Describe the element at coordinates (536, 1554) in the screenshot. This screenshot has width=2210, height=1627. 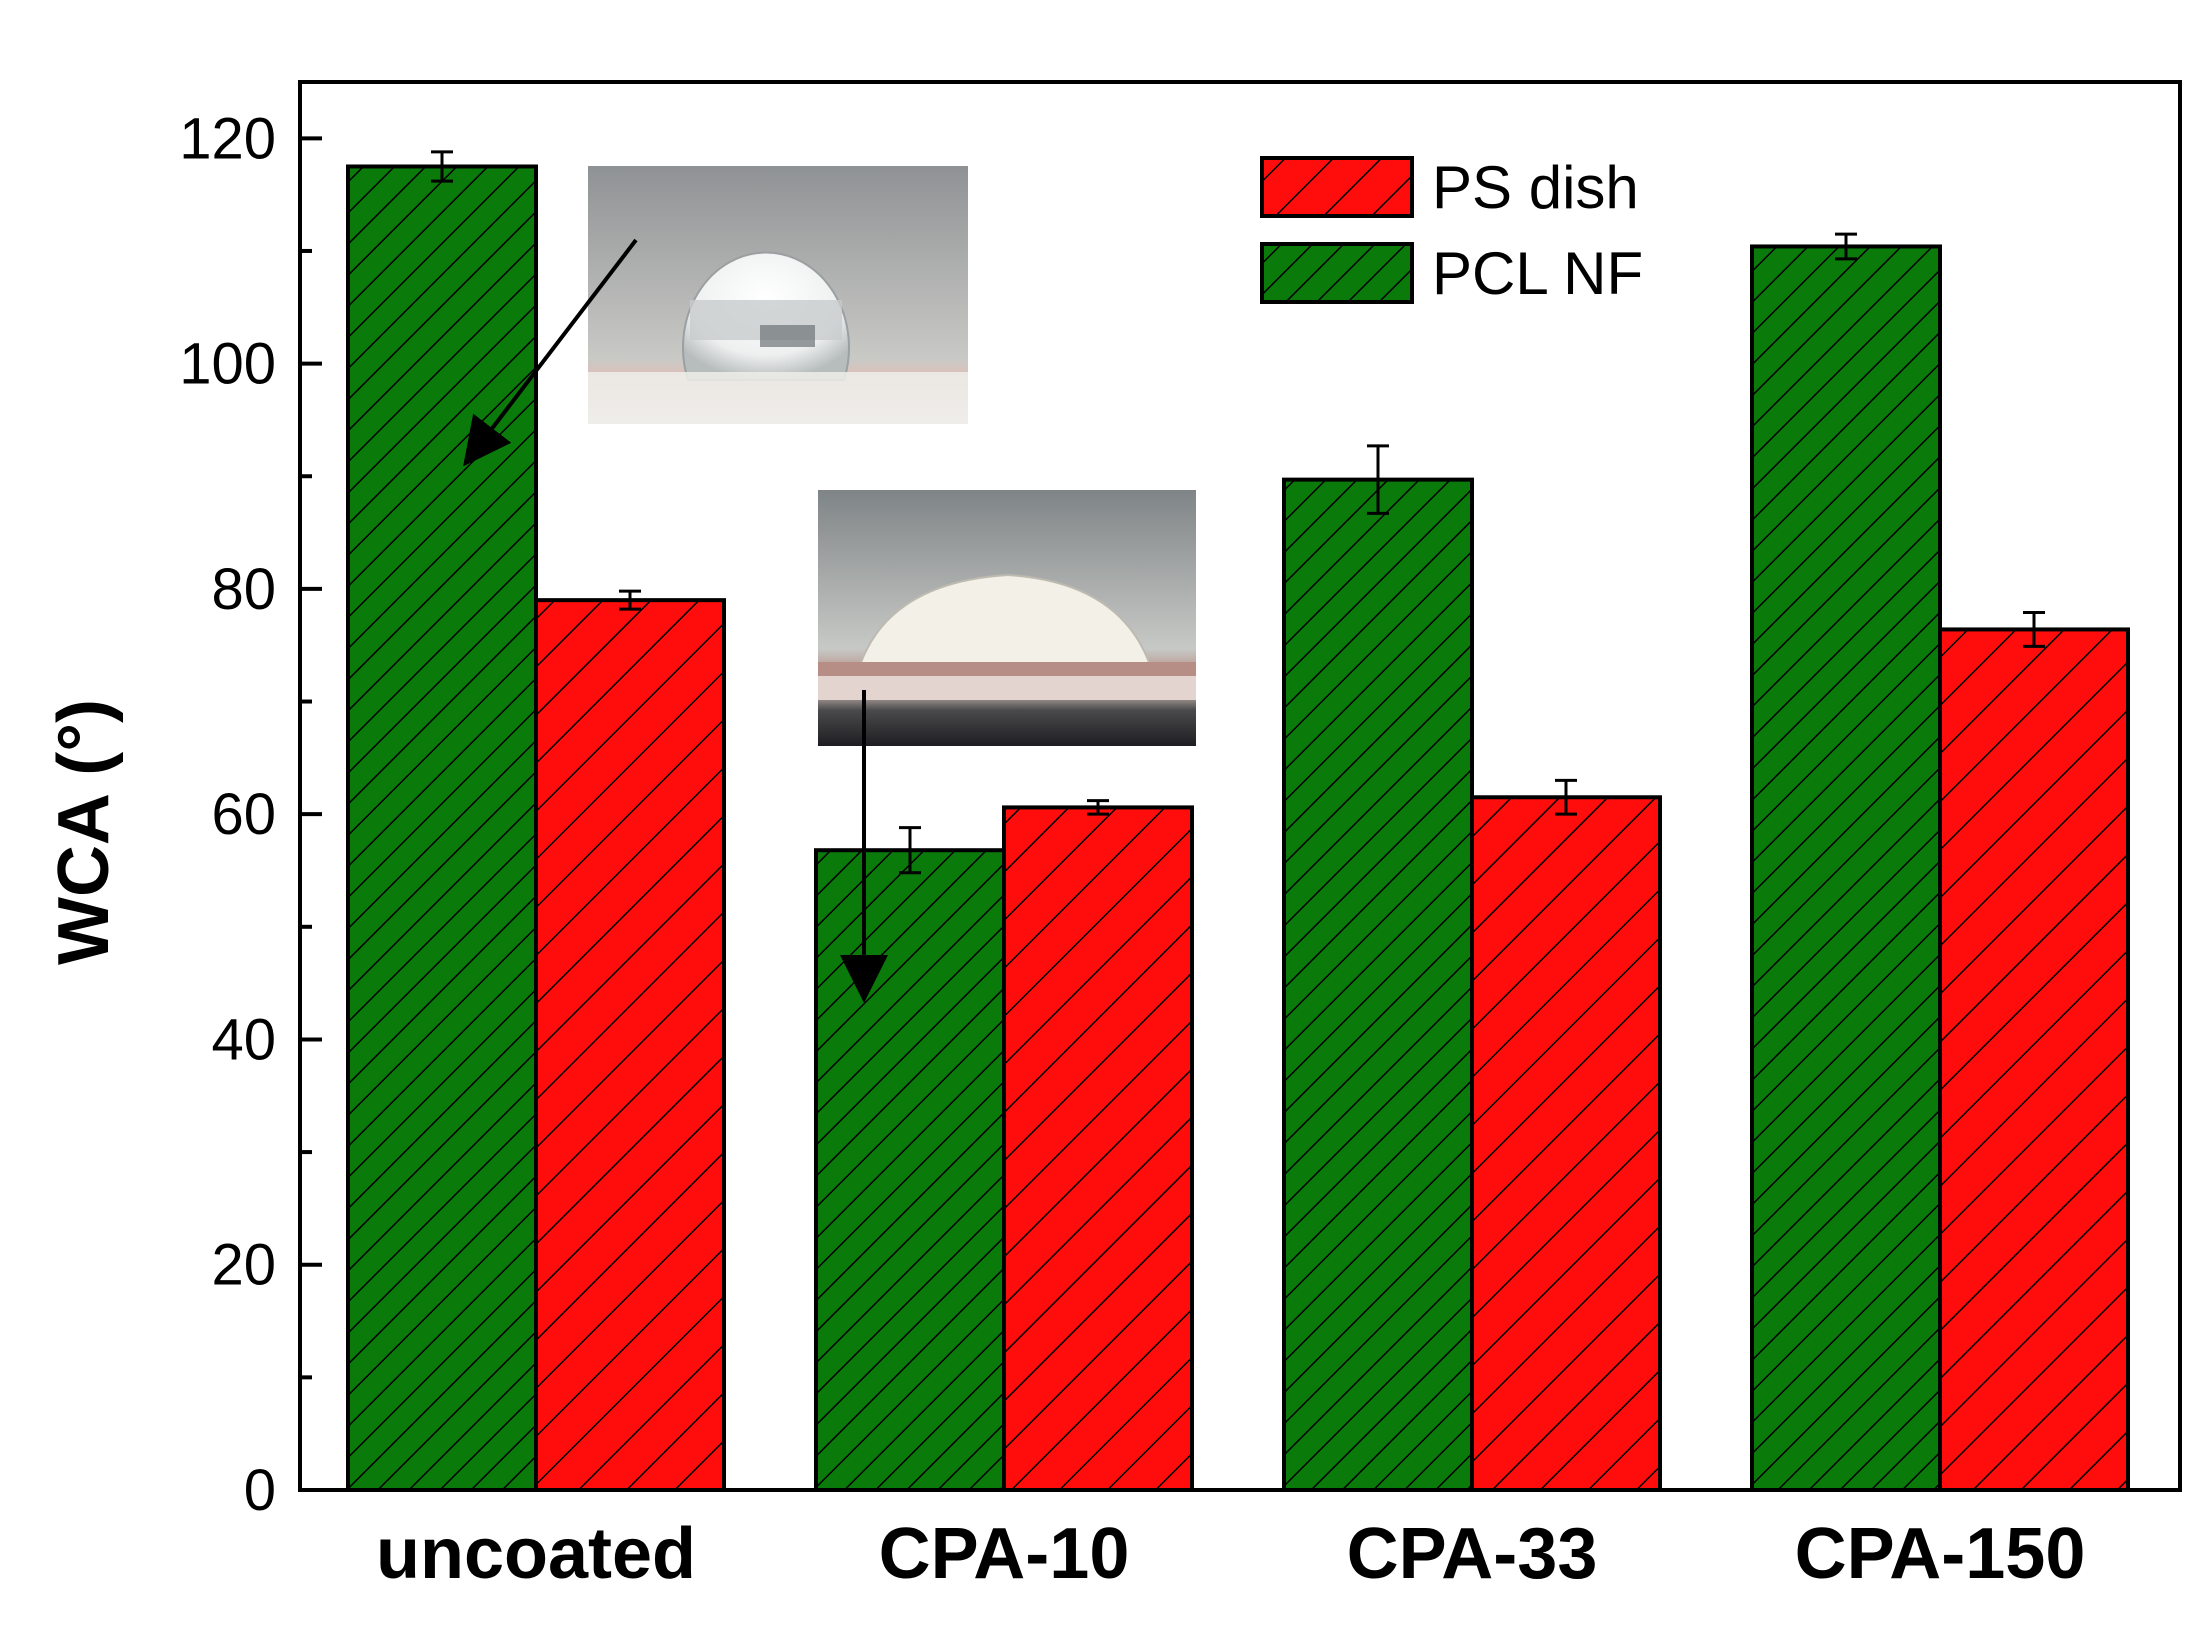
I see `x-category-label: uncoated` at that location.